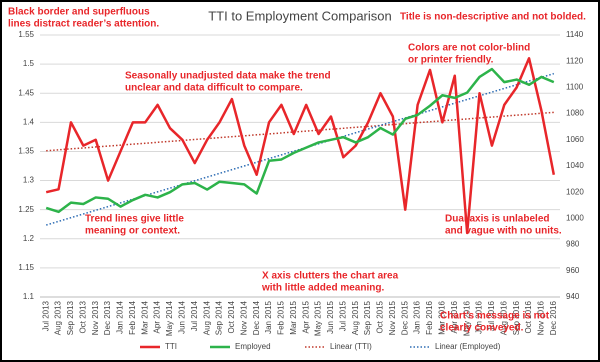 The image size is (600, 362). What do you see at coordinates (417, 316) in the screenshot?
I see `x-tick-label: Jan 2016` at bounding box center [417, 316].